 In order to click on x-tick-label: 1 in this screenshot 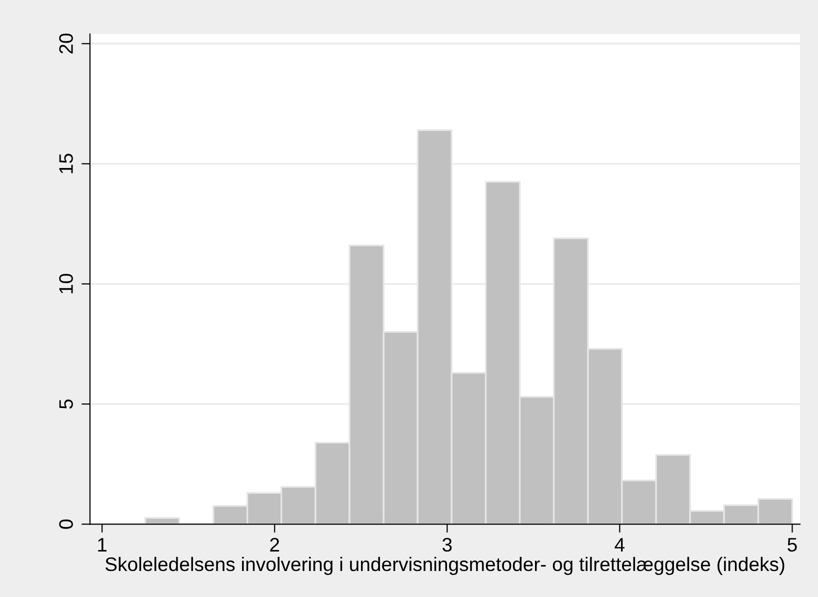, I will do `click(102, 545)`.